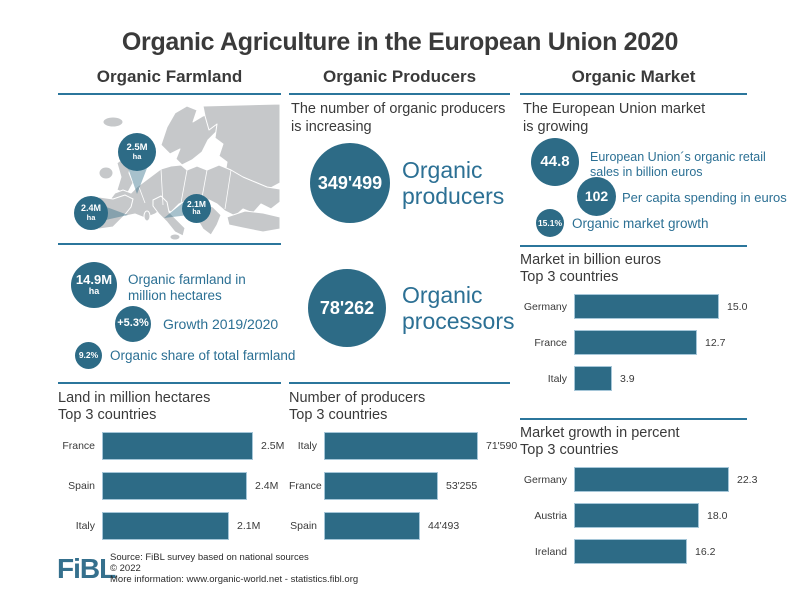  I want to click on fact-circle-farmland-share: 9.2%, so click(88, 355).